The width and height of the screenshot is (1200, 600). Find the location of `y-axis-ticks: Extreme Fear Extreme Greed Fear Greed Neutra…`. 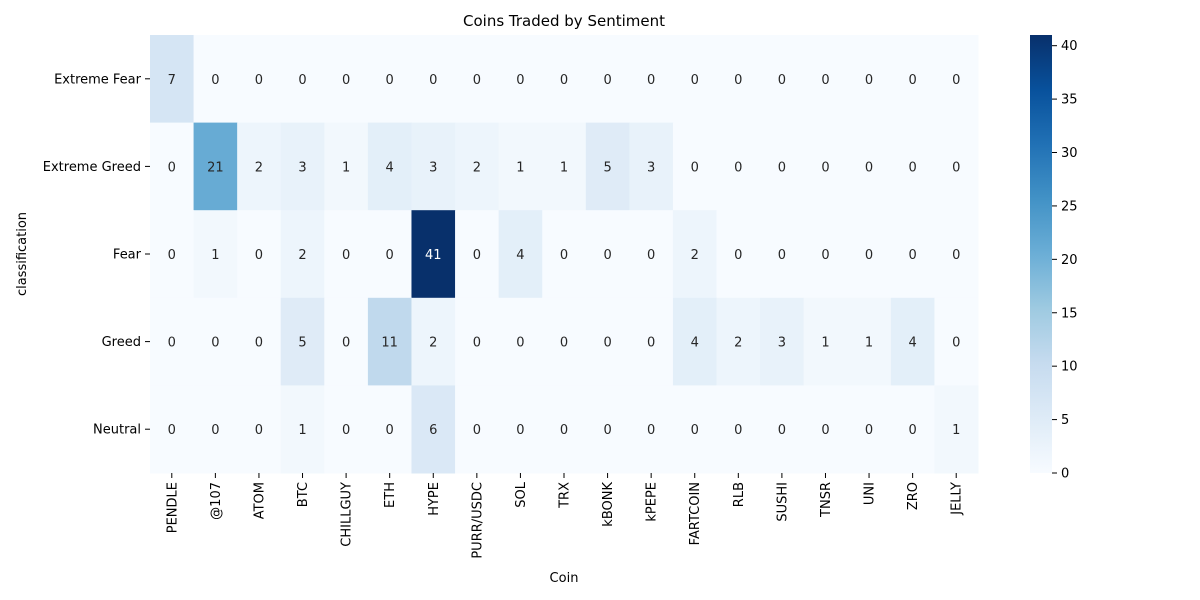

y-axis-ticks: Extreme Fear Extreme Greed Fear Greed Neutra… is located at coordinates (96, 255).